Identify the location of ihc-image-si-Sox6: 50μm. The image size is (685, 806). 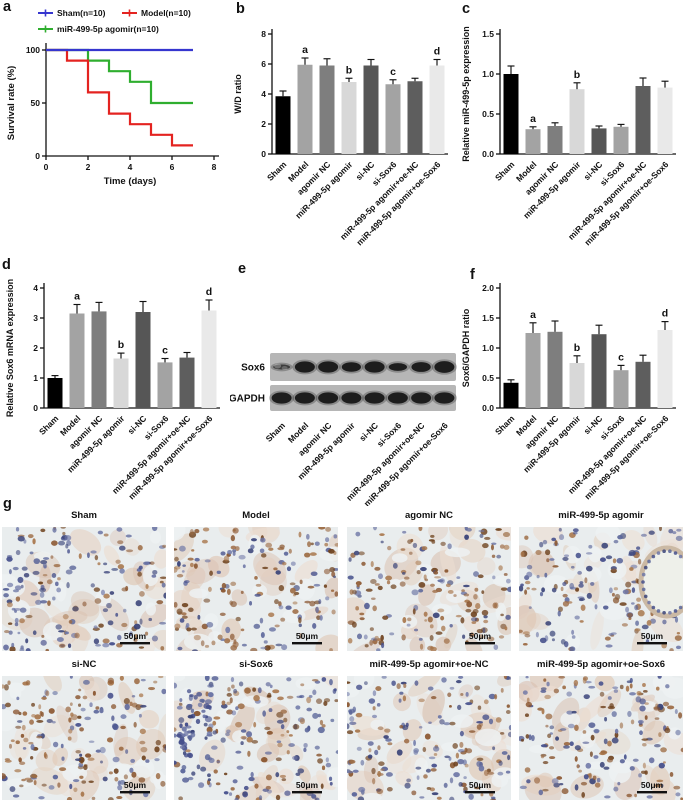
(256, 738).